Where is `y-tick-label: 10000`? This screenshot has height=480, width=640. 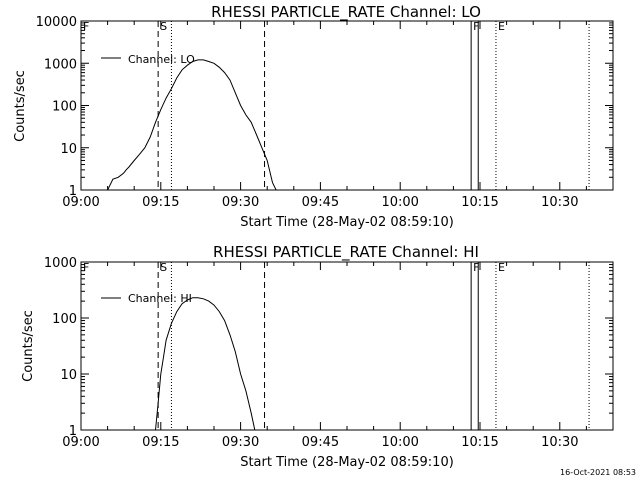
y-tick-label: 10000 is located at coordinates (56, 22).